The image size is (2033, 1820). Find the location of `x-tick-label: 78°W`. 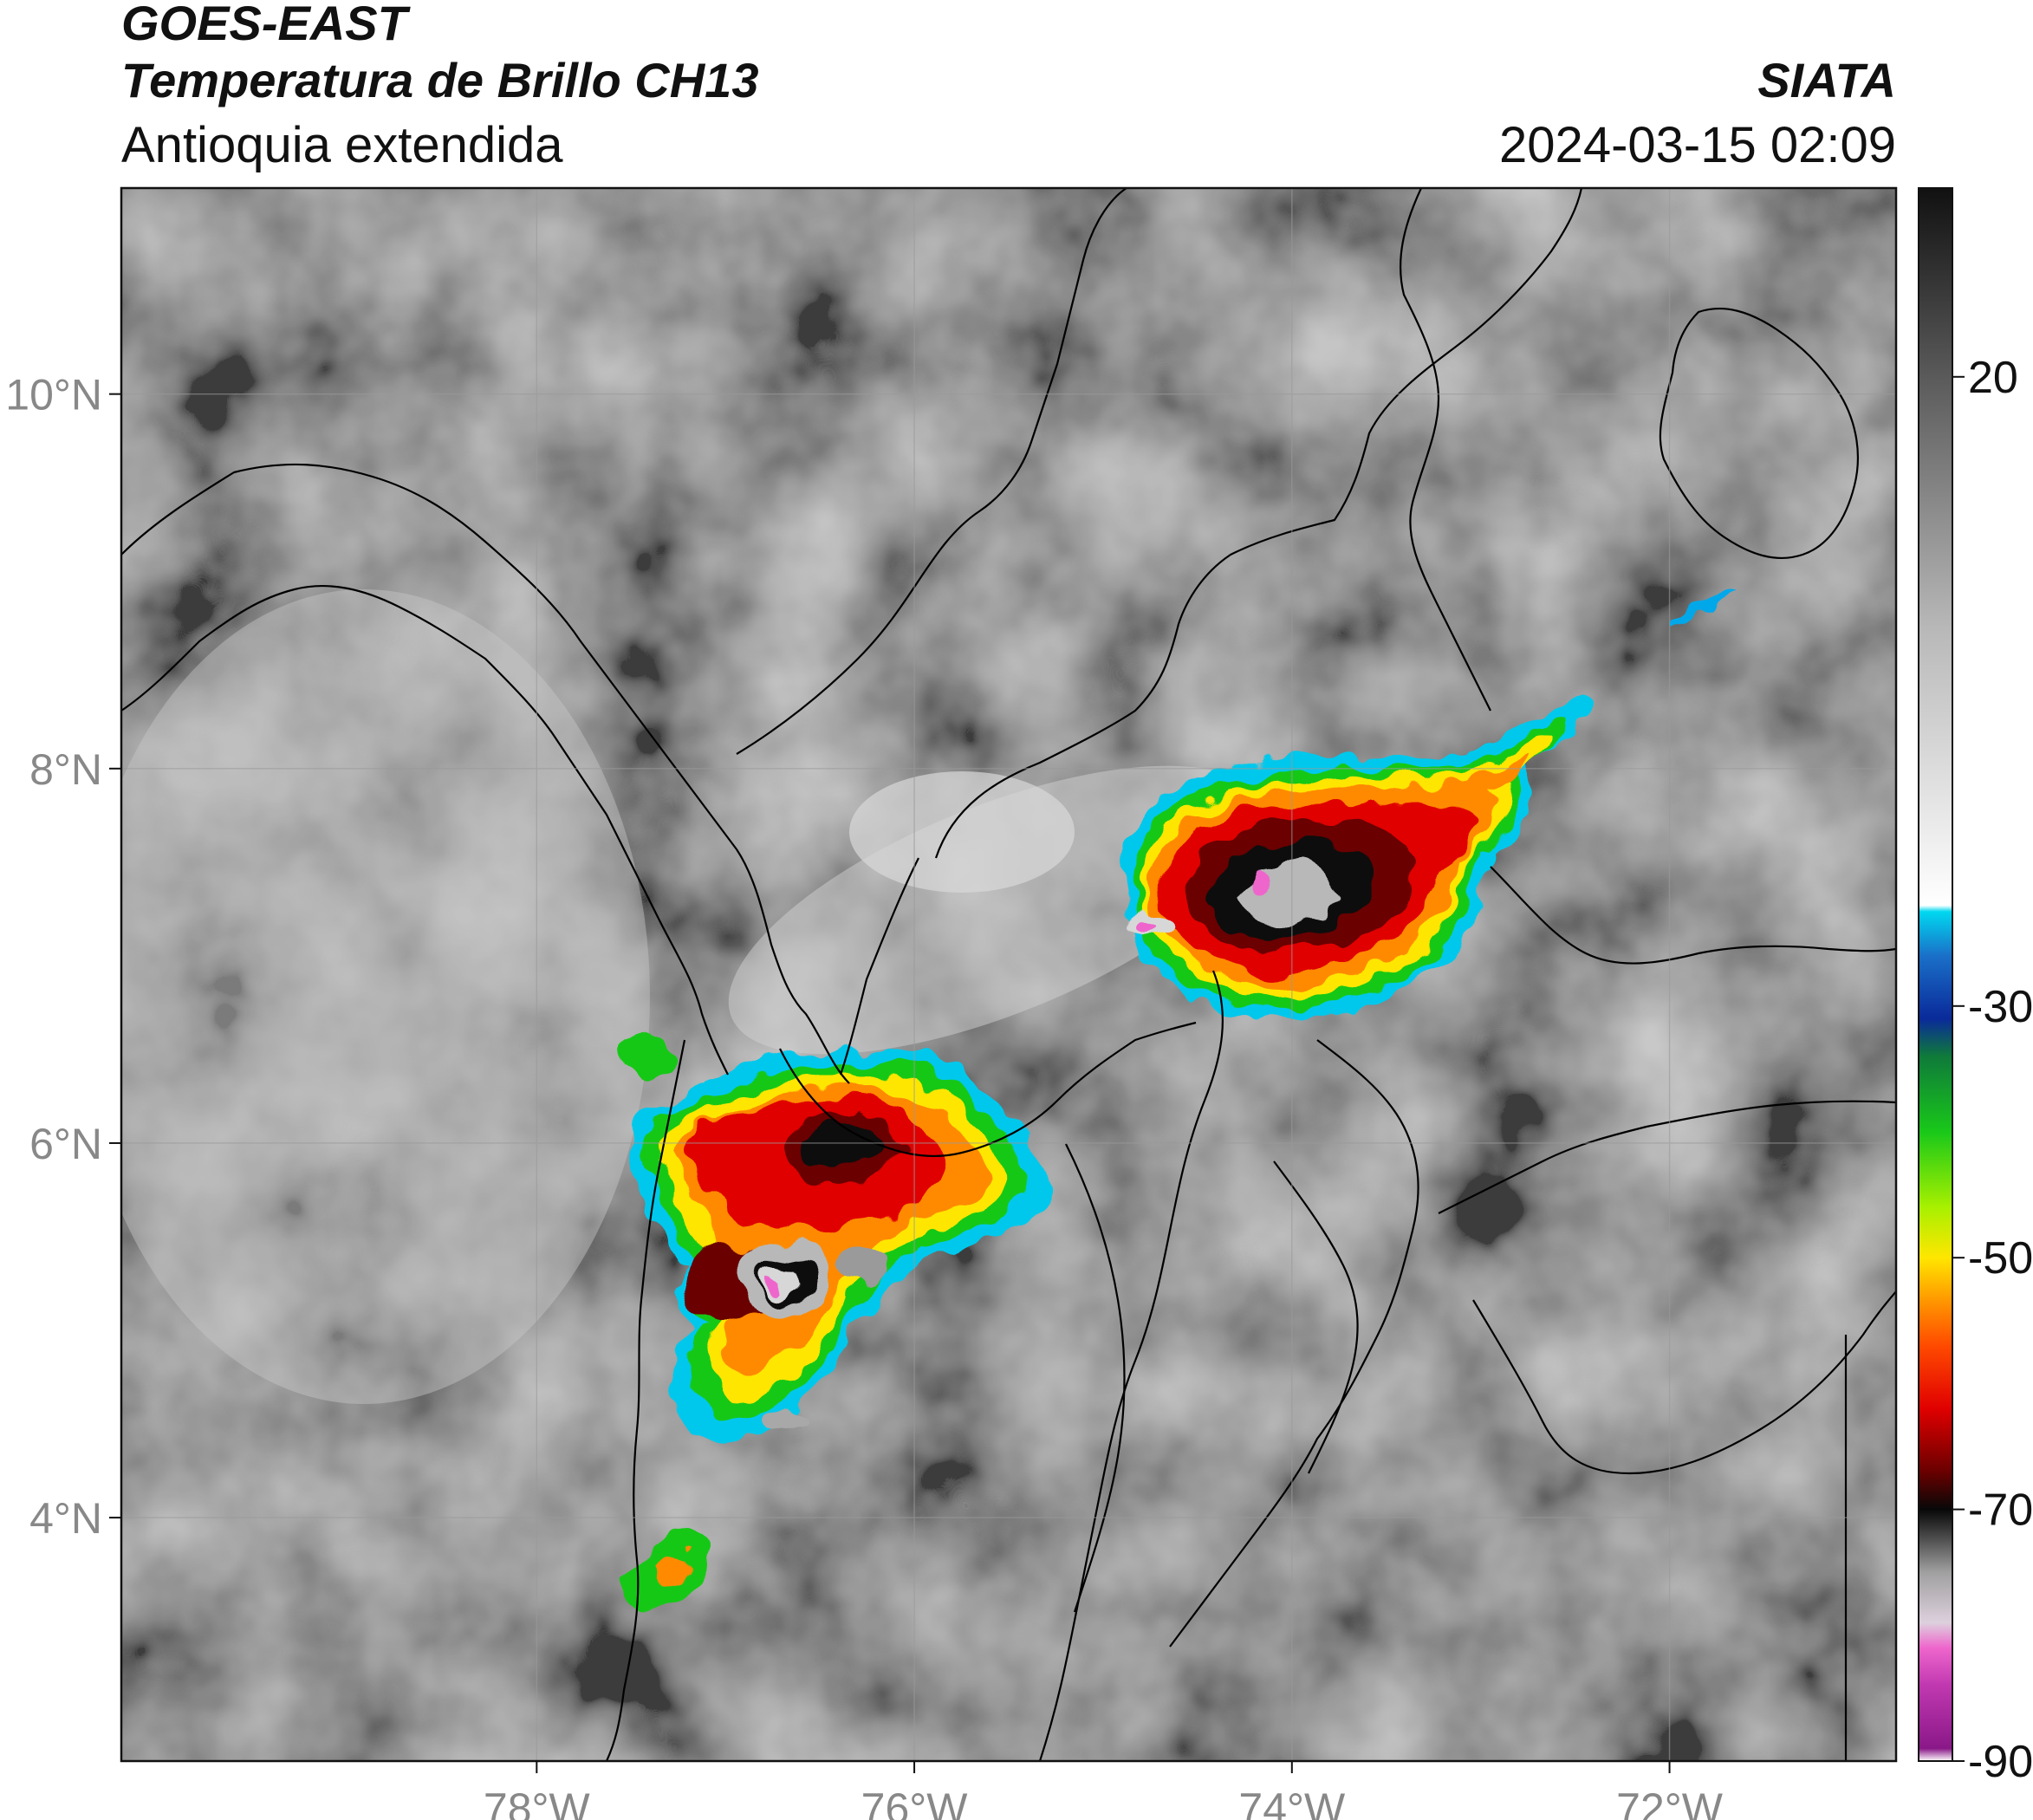

x-tick-label: 78°W is located at coordinates (537, 1802).